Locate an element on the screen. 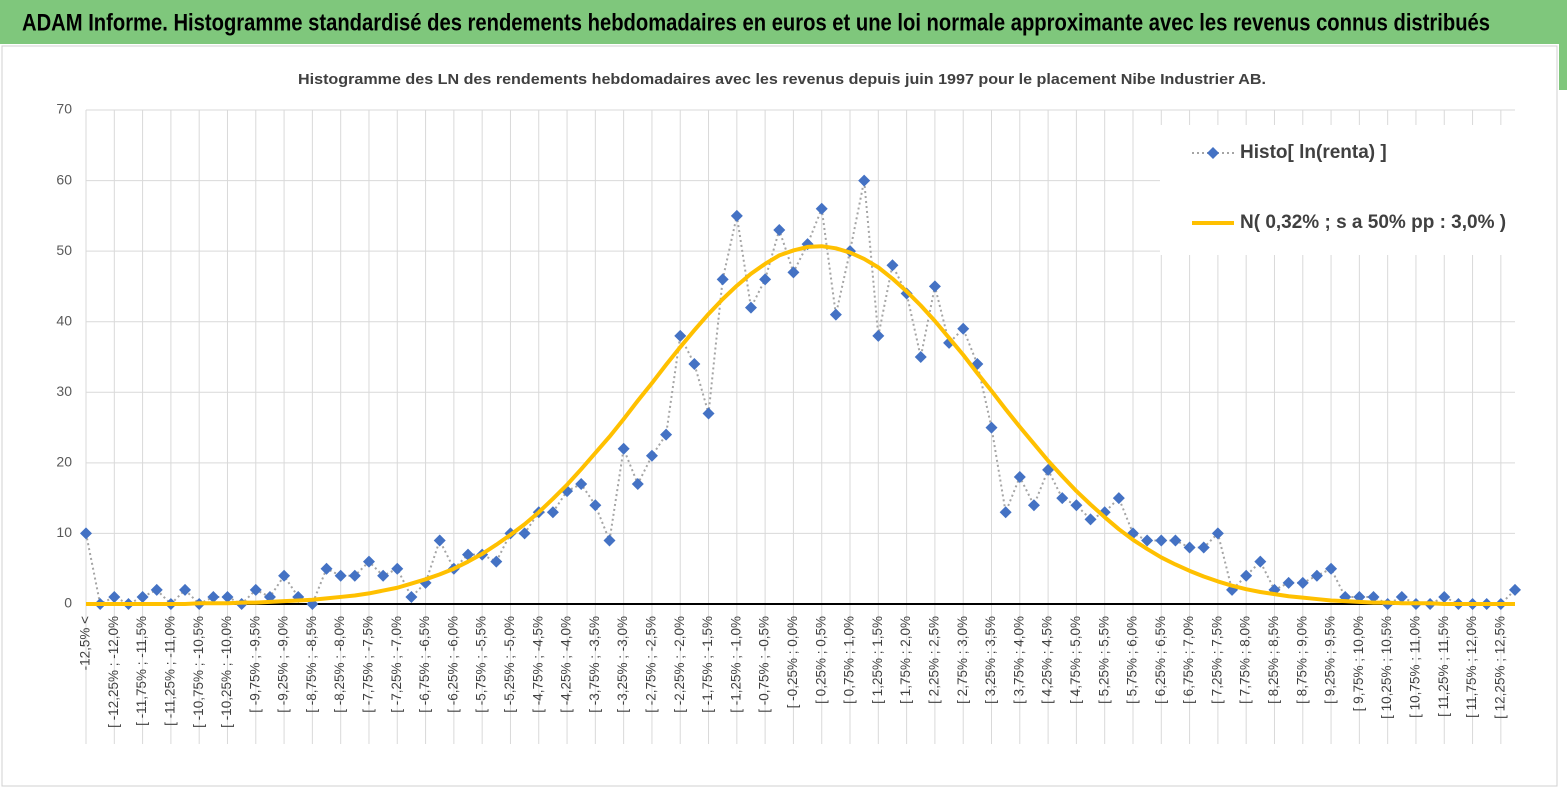 This screenshot has height=790, width=1567. x-tick-label: [ -8,75% ; -8,5% is located at coordinates (311, 664).